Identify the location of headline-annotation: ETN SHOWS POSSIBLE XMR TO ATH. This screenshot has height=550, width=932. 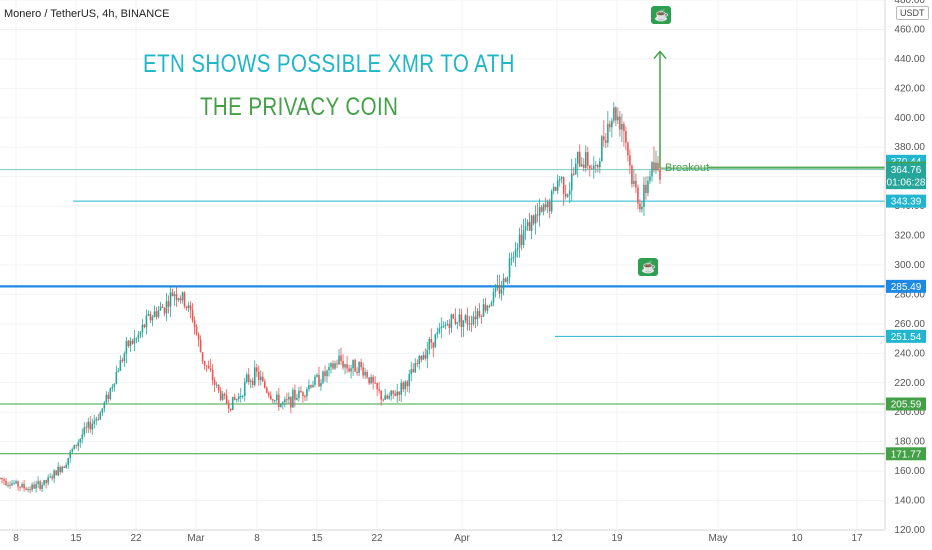
(329, 64).